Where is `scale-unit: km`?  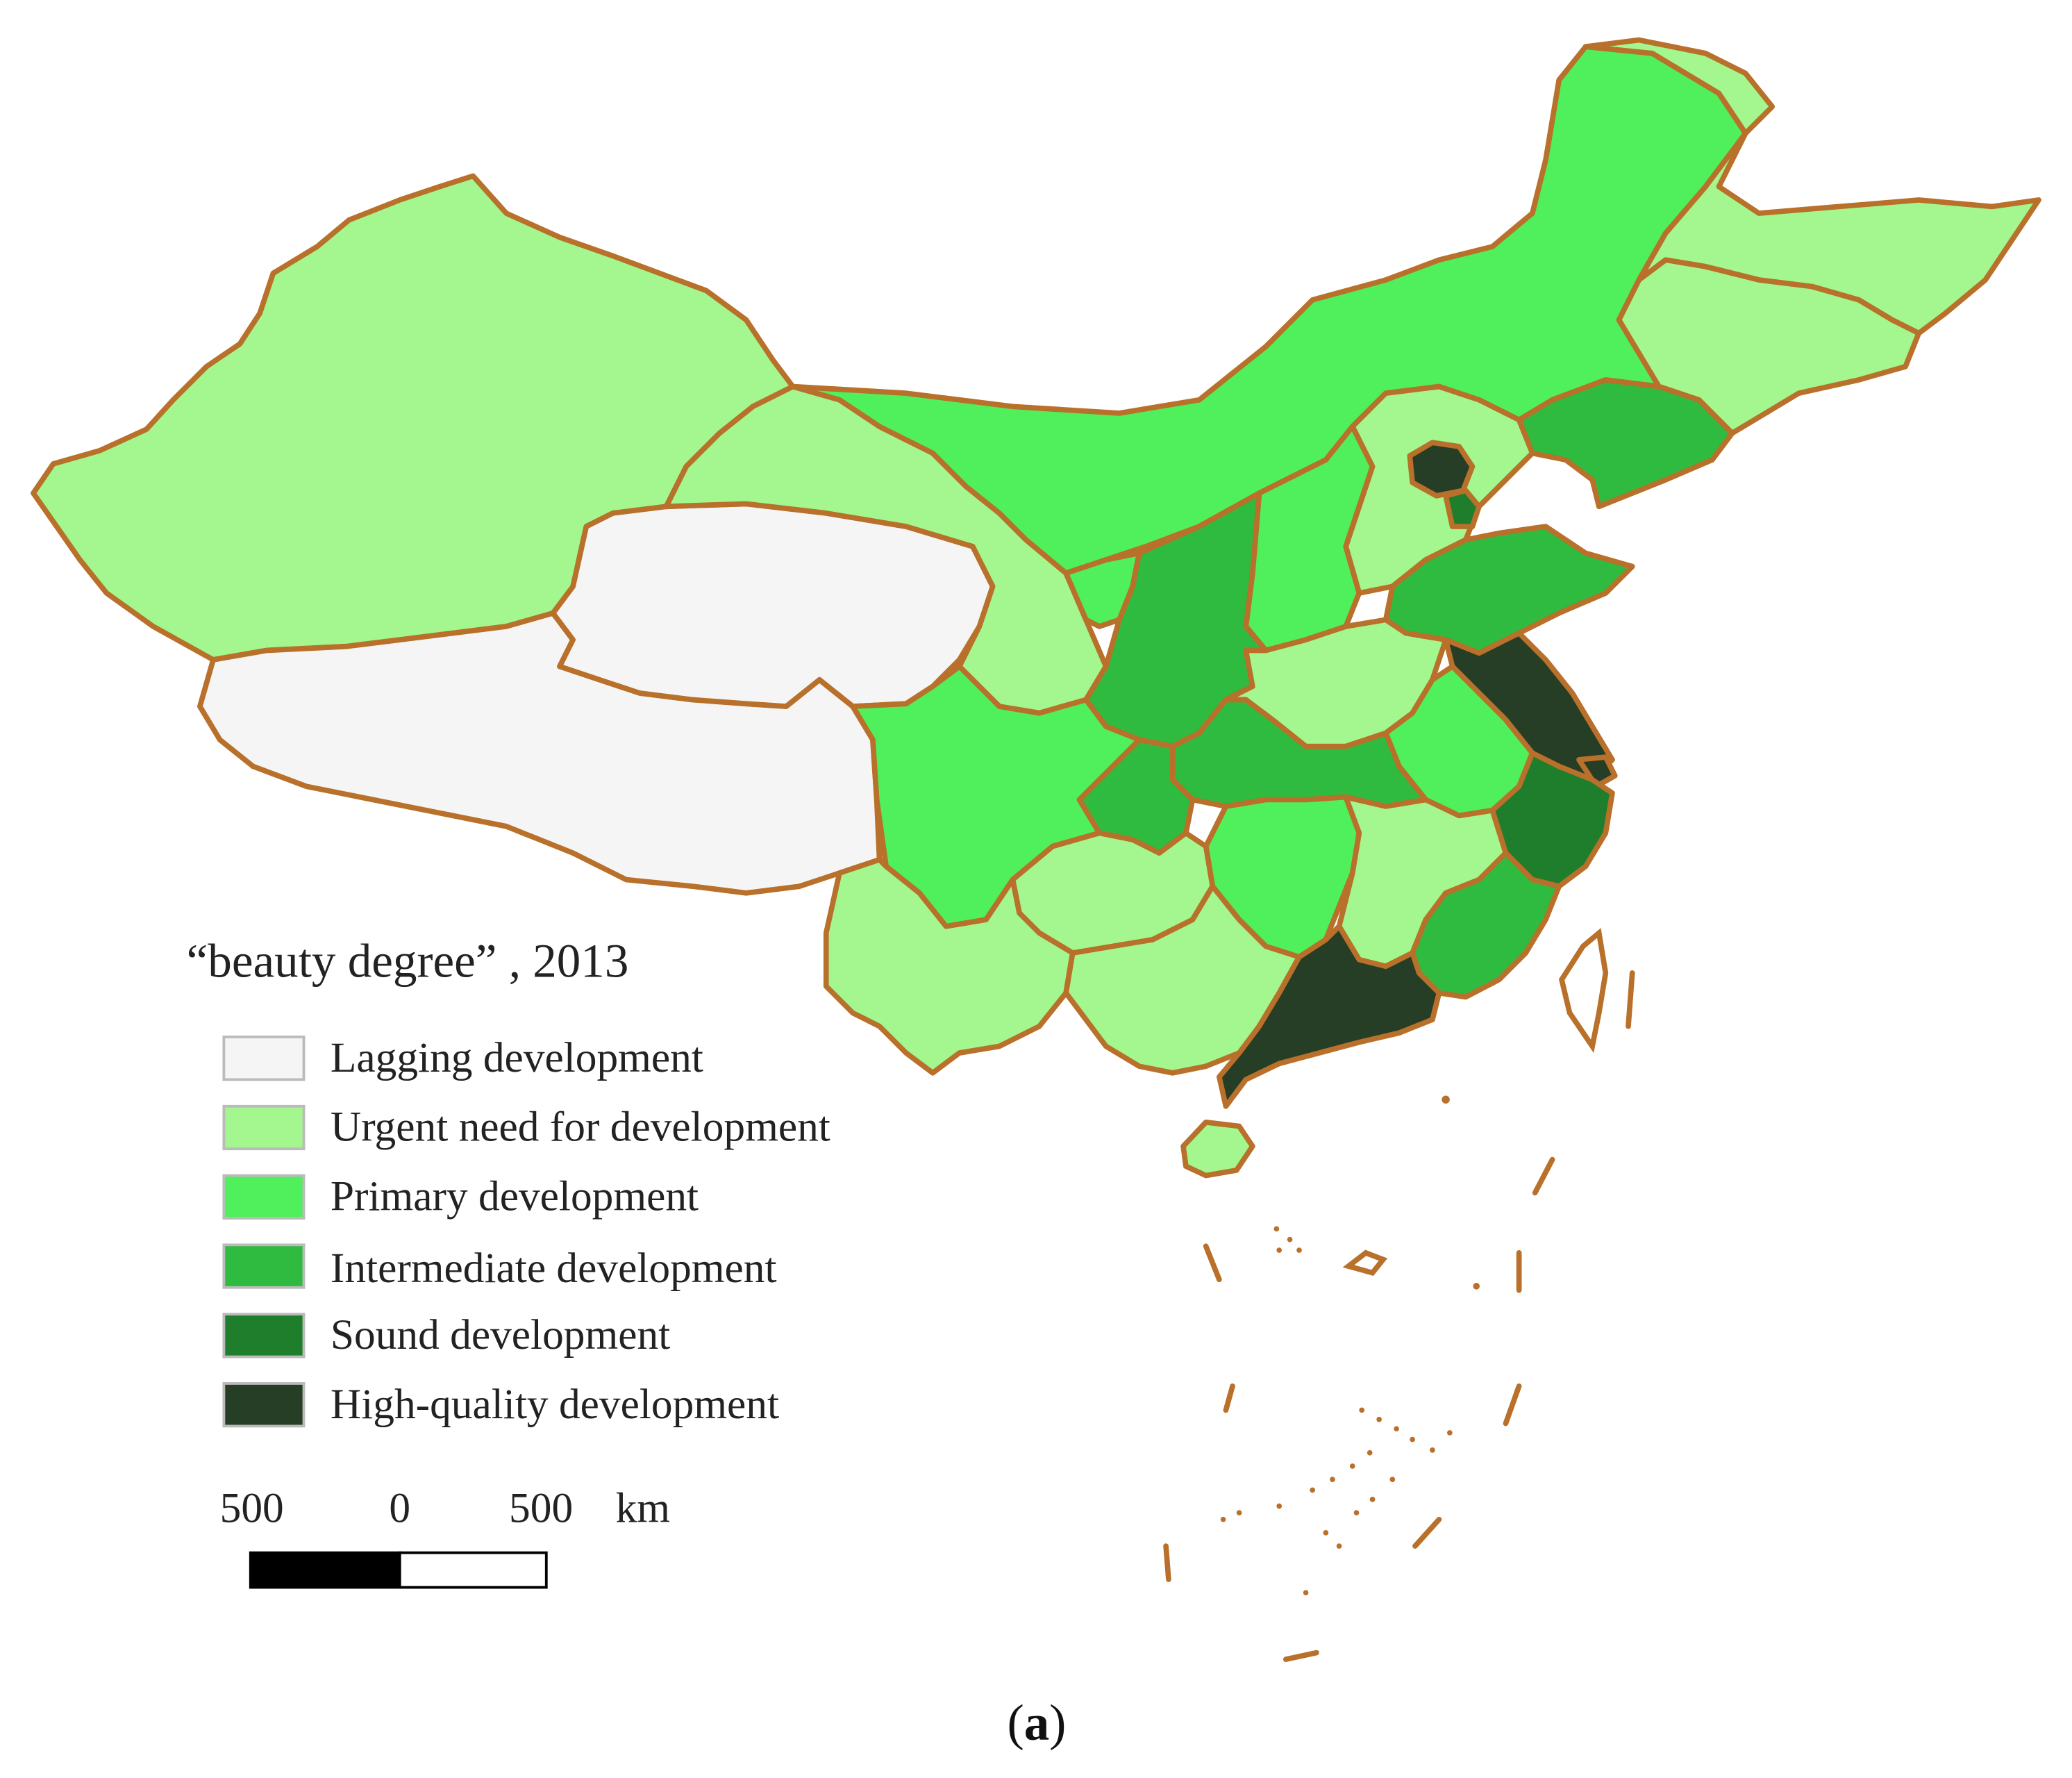 scale-unit: km is located at coordinates (643, 1508).